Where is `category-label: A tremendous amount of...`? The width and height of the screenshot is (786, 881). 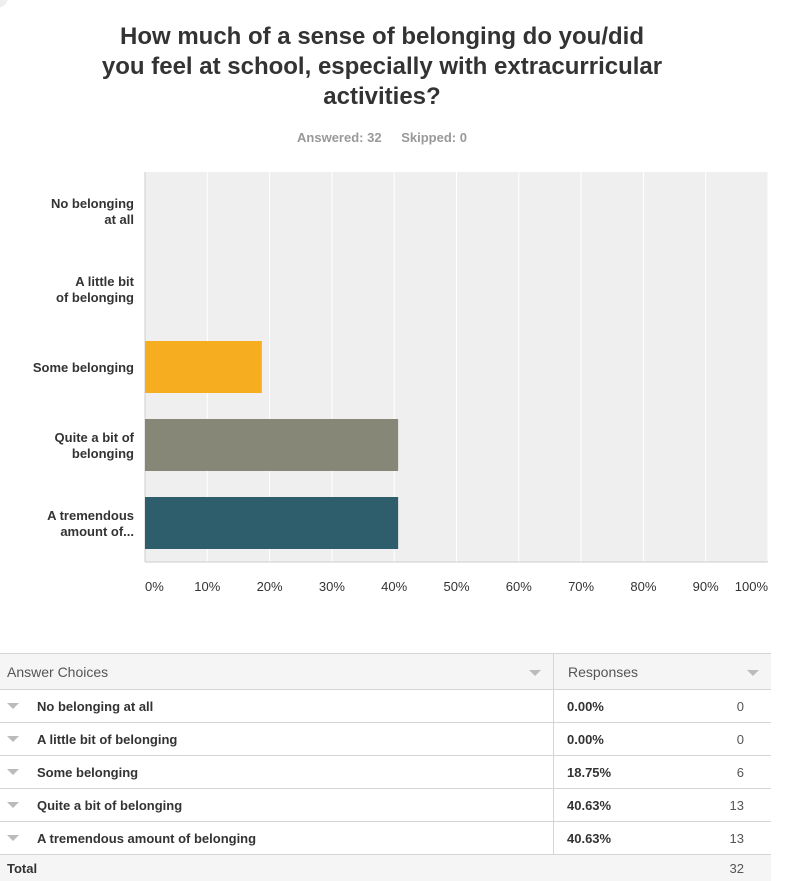 category-label: A tremendous amount of... is located at coordinates (90, 523).